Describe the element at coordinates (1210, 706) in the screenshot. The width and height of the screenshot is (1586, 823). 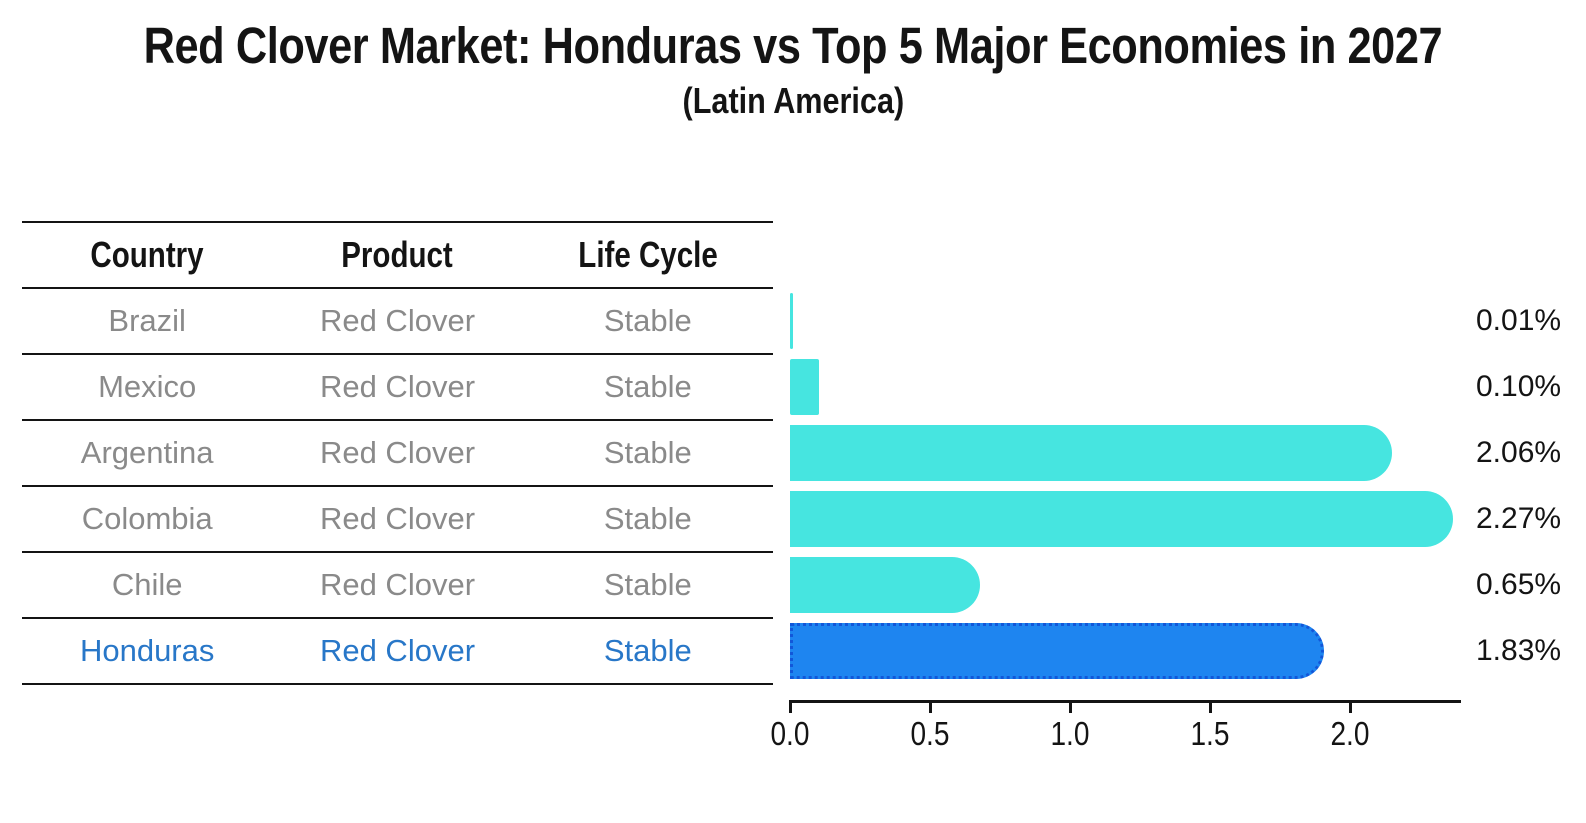
I see `x-axis-tick-1.5` at that location.